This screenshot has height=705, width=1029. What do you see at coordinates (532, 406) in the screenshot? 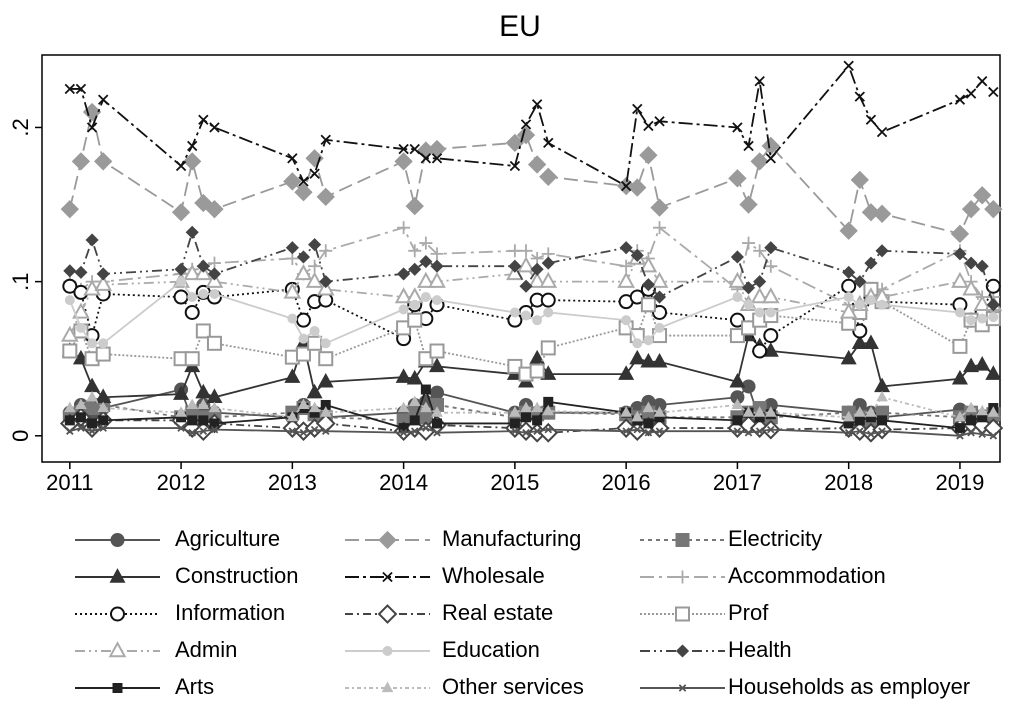
I see `series` at bounding box center [532, 406].